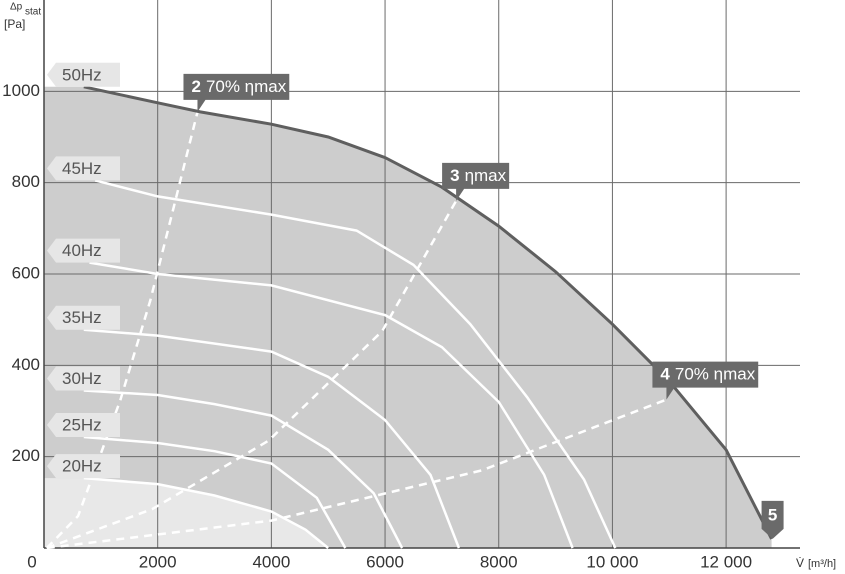  I want to click on speed-label: 25Hz, so click(82, 425).